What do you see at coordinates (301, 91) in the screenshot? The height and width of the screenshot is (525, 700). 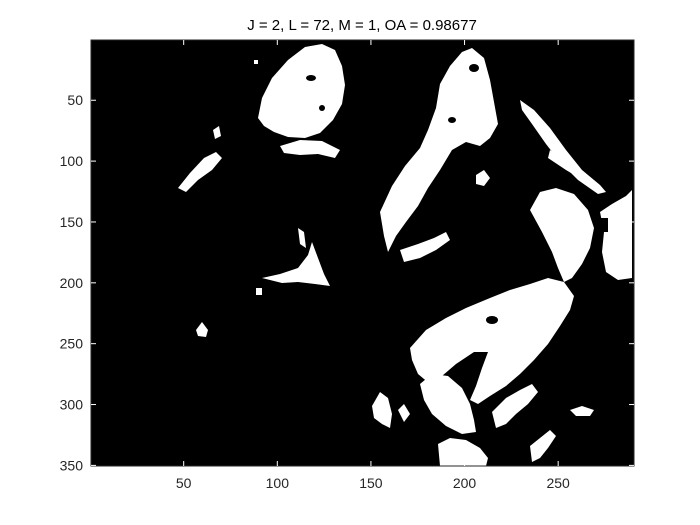 I see `mask-region-upper-lobe` at bounding box center [301, 91].